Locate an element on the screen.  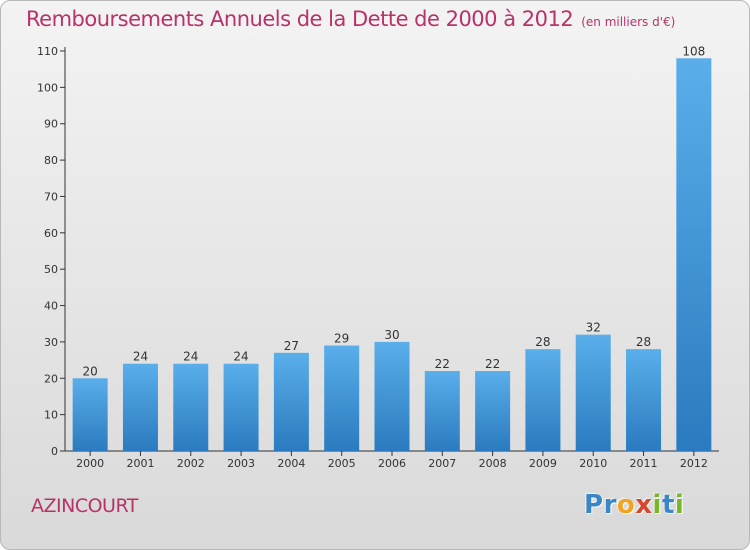
x-tick-label: 2012 is located at coordinates (694, 463).